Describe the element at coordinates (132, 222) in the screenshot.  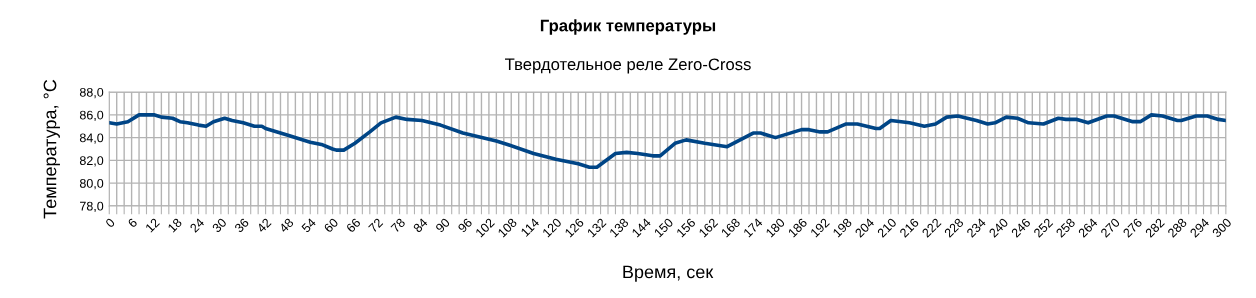
I see `x-tick-label: 6` at that location.